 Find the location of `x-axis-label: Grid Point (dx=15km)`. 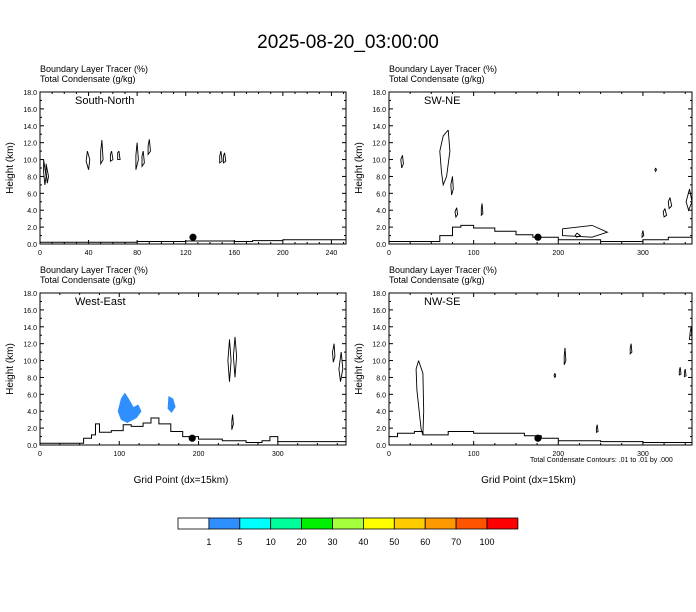

x-axis-label: Grid Point (dx=15km) is located at coordinates (528, 480).